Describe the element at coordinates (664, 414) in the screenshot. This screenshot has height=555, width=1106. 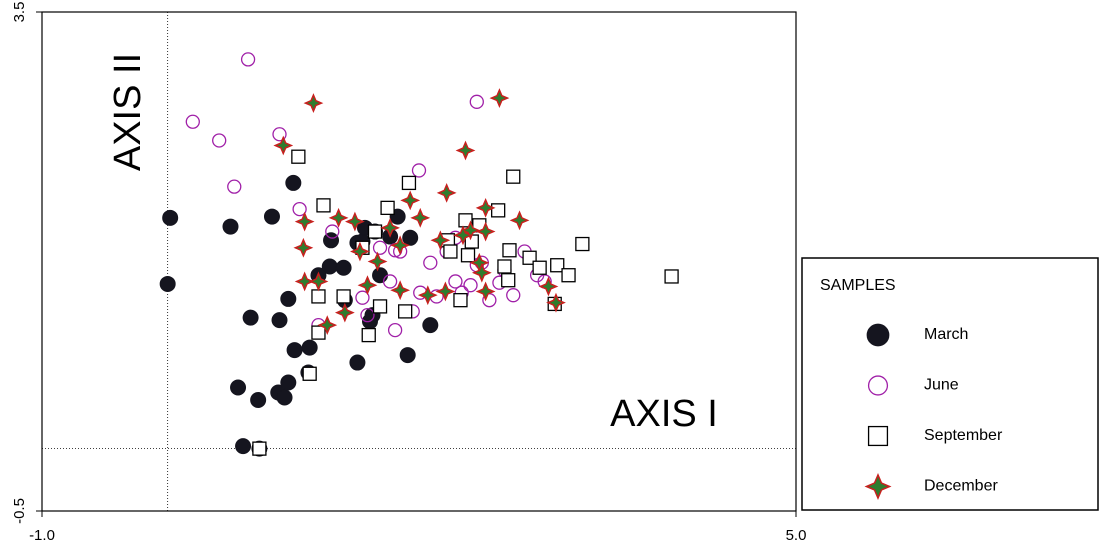
I see `x-axis-label: AXIS I` at that location.